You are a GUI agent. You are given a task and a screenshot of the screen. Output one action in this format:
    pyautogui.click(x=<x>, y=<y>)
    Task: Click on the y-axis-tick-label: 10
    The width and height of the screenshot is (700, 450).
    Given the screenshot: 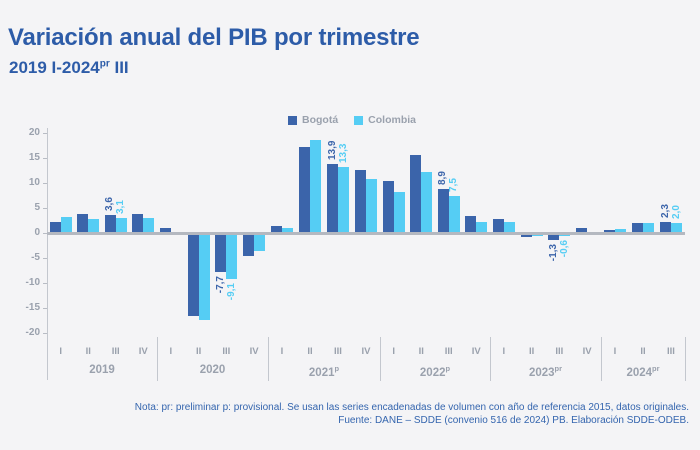 What is the action you would take?
    pyautogui.click(x=34, y=182)
    